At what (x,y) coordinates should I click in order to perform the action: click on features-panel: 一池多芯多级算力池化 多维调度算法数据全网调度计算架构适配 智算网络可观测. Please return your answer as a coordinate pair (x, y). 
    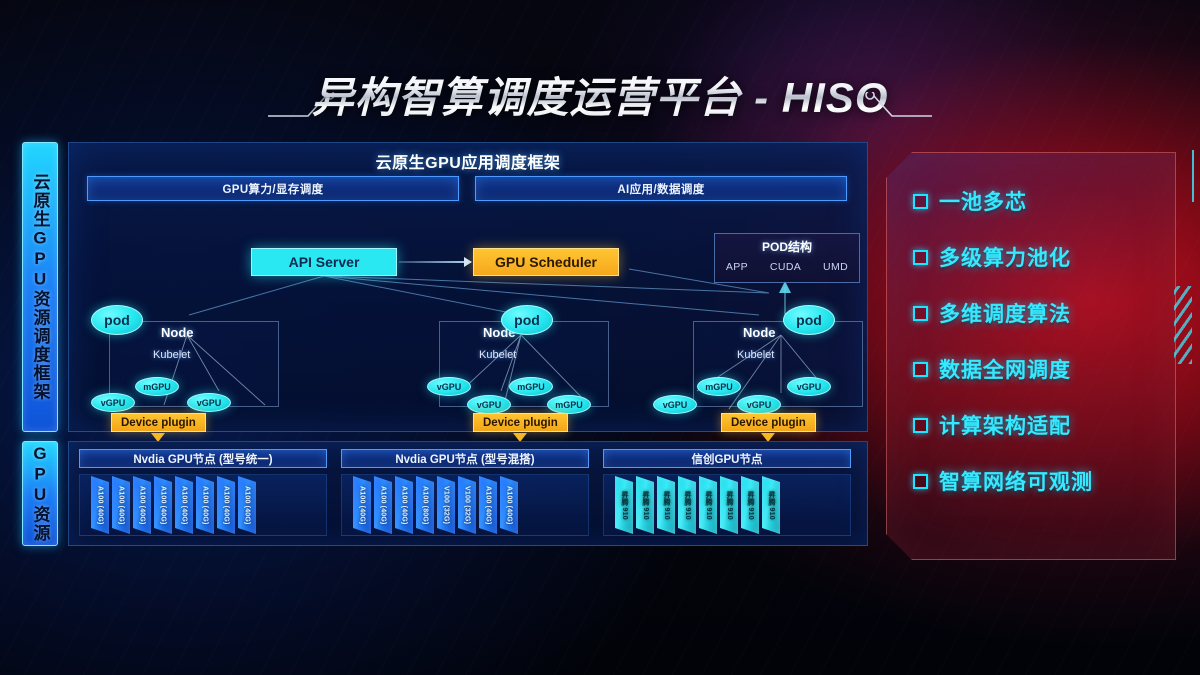
    Looking at the image, I should click on (1031, 356).